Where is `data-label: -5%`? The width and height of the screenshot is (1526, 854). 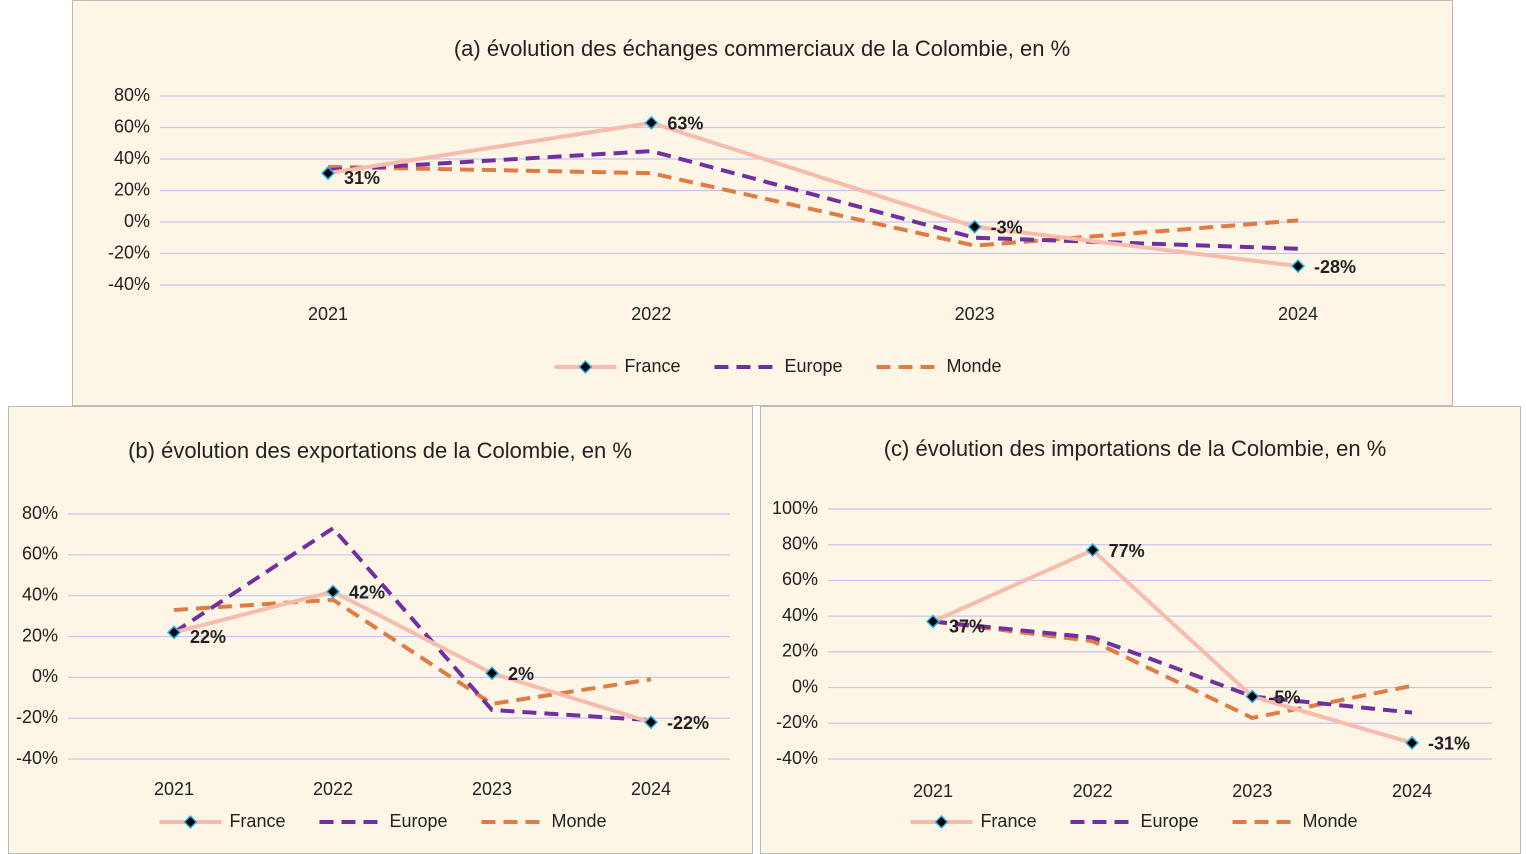 data-label: -5% is located at coordinates (1284, 697).